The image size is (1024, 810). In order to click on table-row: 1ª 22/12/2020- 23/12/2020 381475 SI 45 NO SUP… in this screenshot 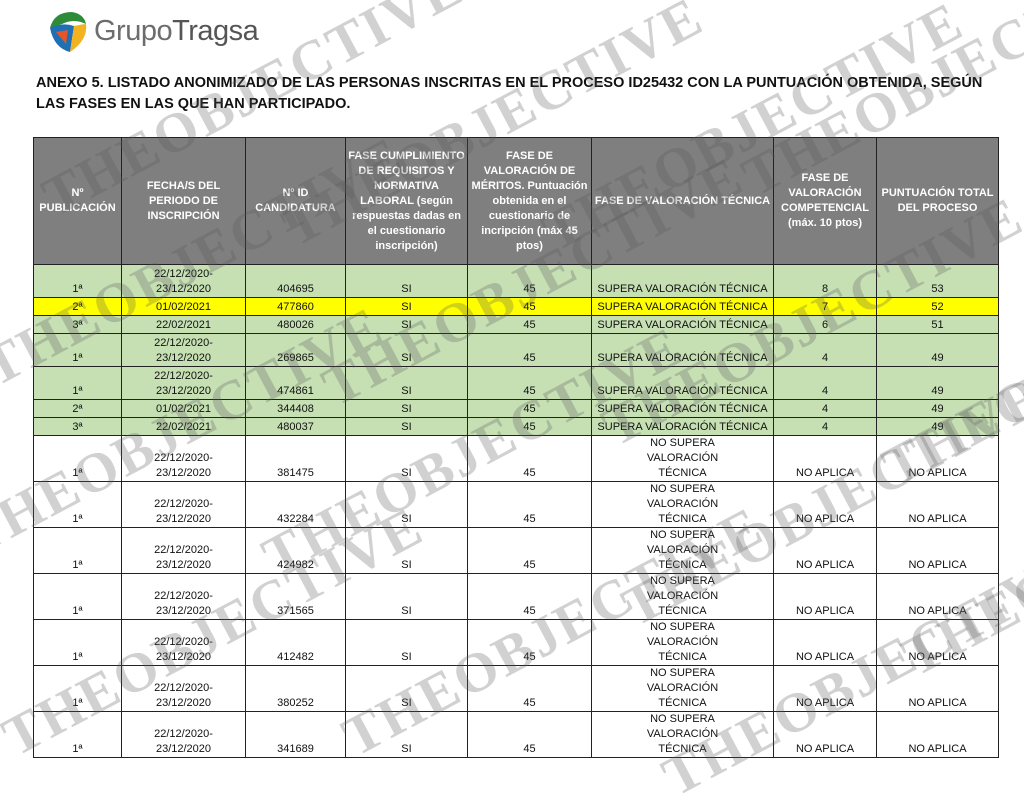, I will do `click(516, 458)`.